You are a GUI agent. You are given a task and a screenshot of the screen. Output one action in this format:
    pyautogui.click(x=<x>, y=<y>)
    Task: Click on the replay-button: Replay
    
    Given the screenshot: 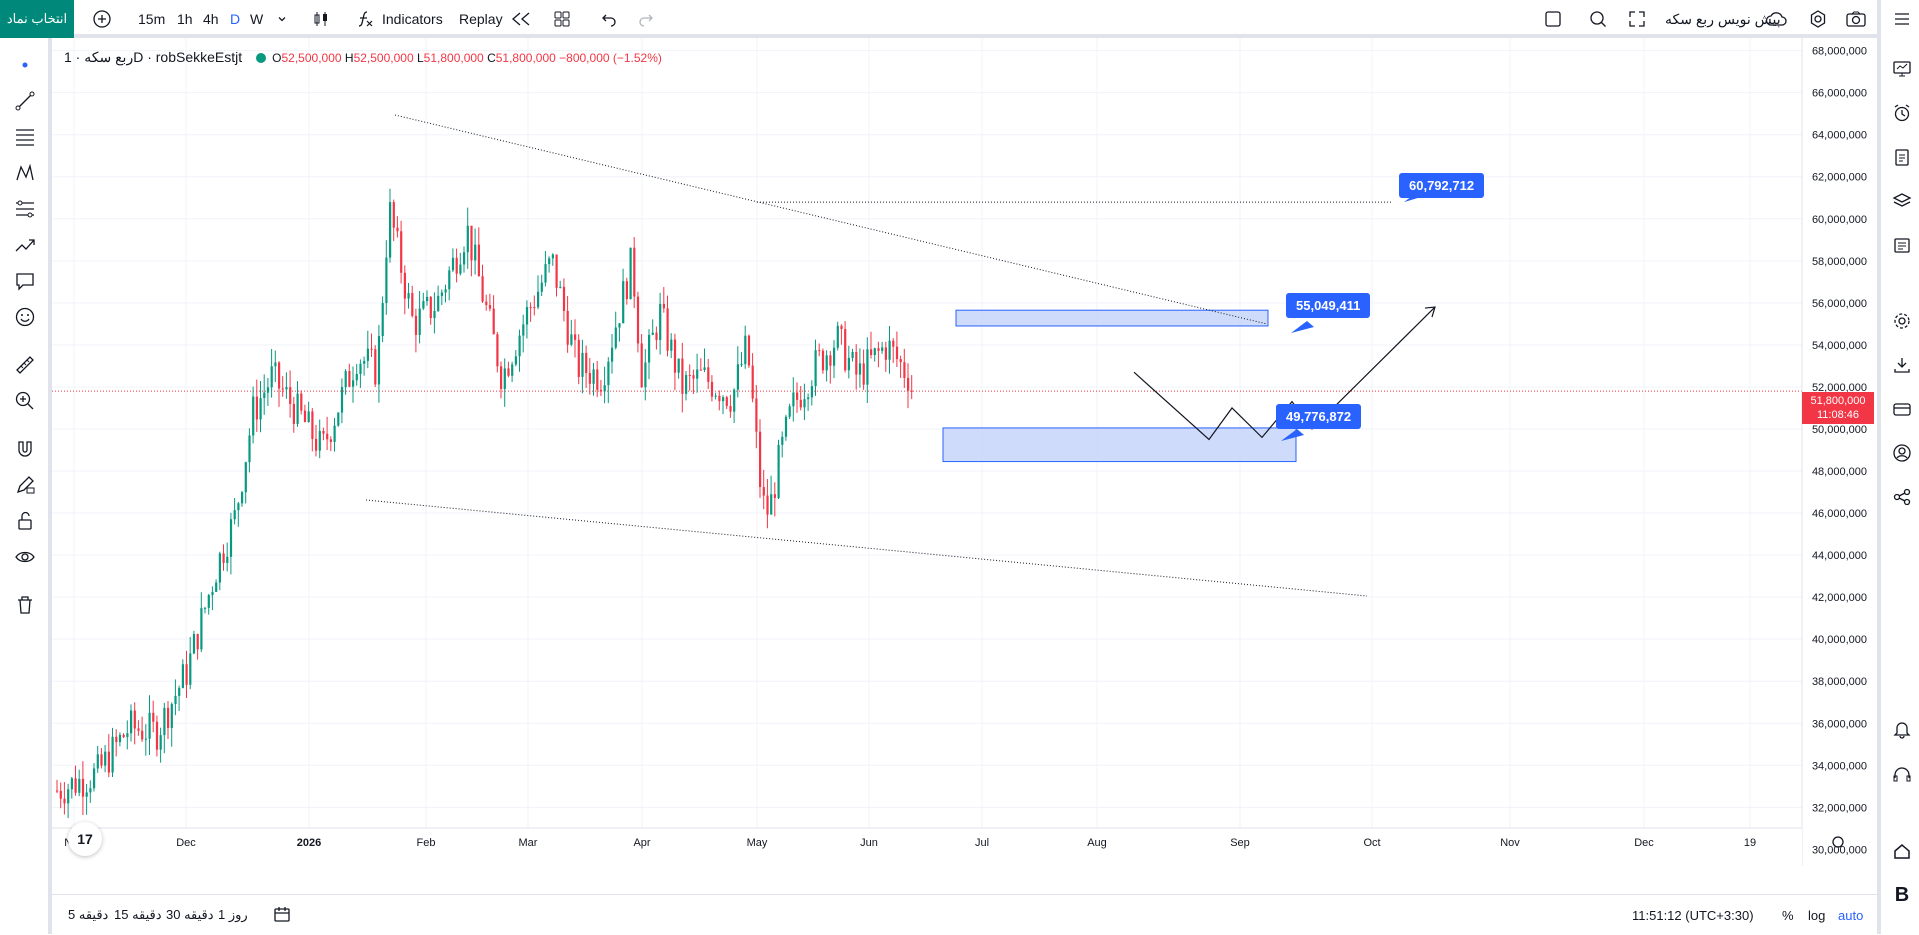 What is the action you would take?
    pyautogui.click(x=481, y=19)
    